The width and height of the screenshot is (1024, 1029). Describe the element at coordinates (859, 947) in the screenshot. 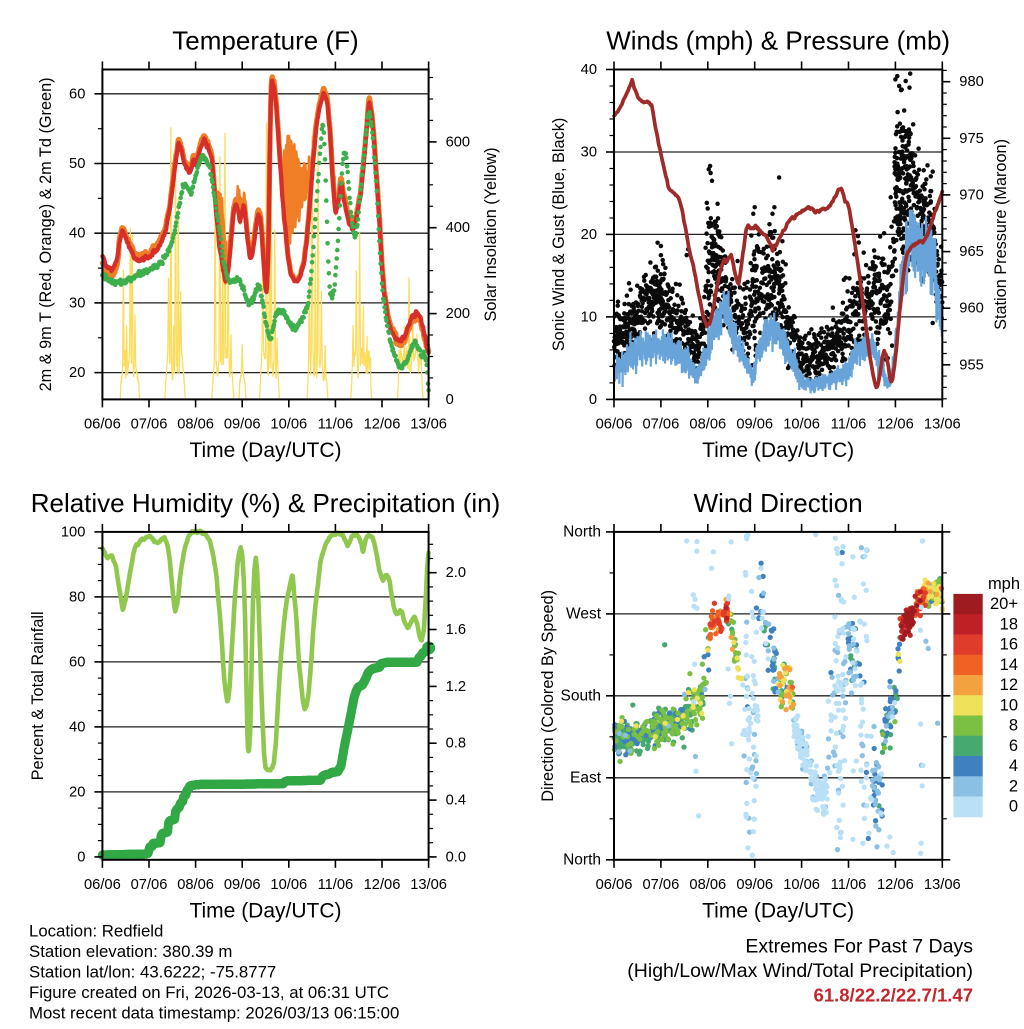

I see `svg-text: Extremes For Past 7 Days` at that location.